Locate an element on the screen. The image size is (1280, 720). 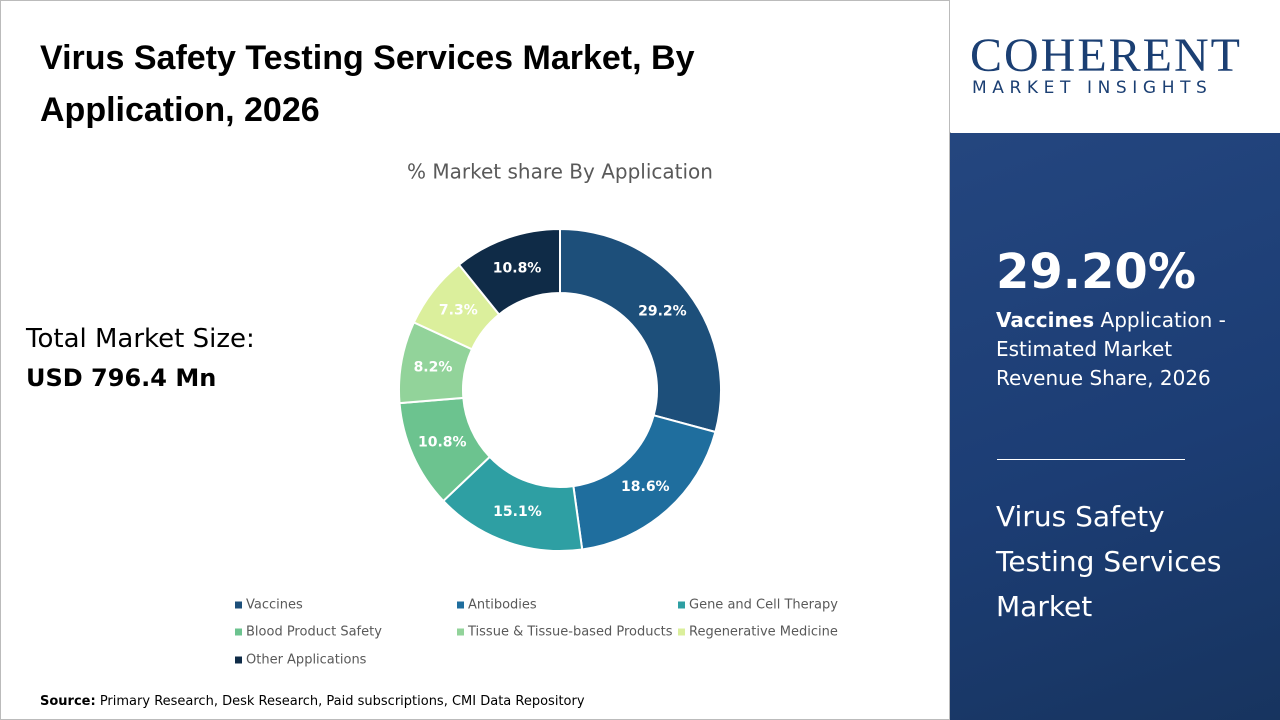
legend-label: Blood Product Safety is located at coordinates (314, 632).